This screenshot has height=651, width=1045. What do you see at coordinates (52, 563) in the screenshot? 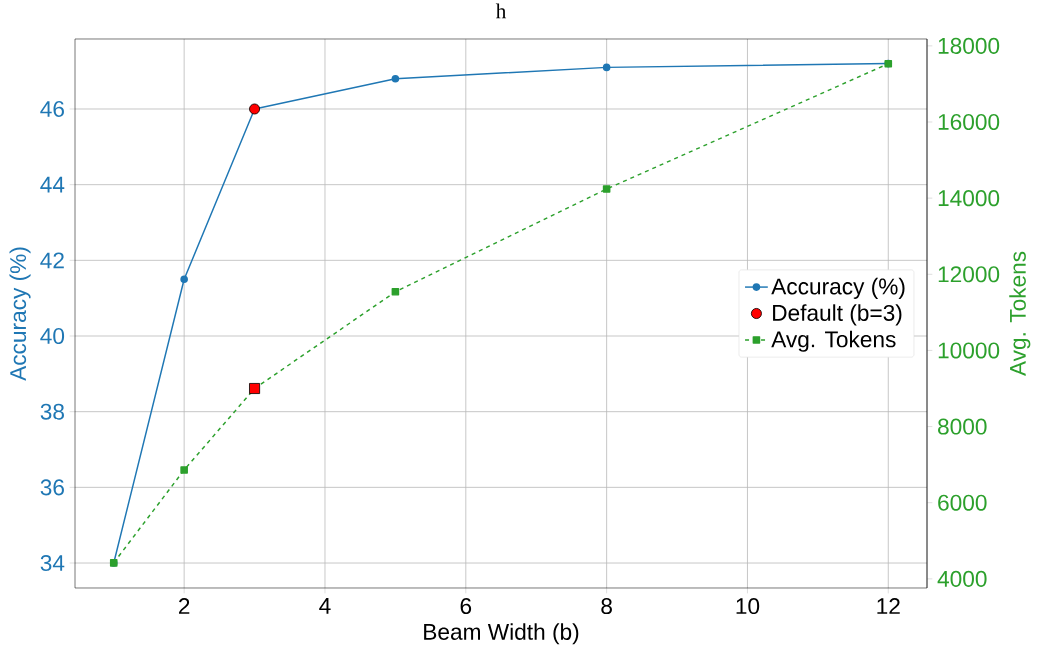
I see `y-tick-label: 34` at bounding box center [52, 563].